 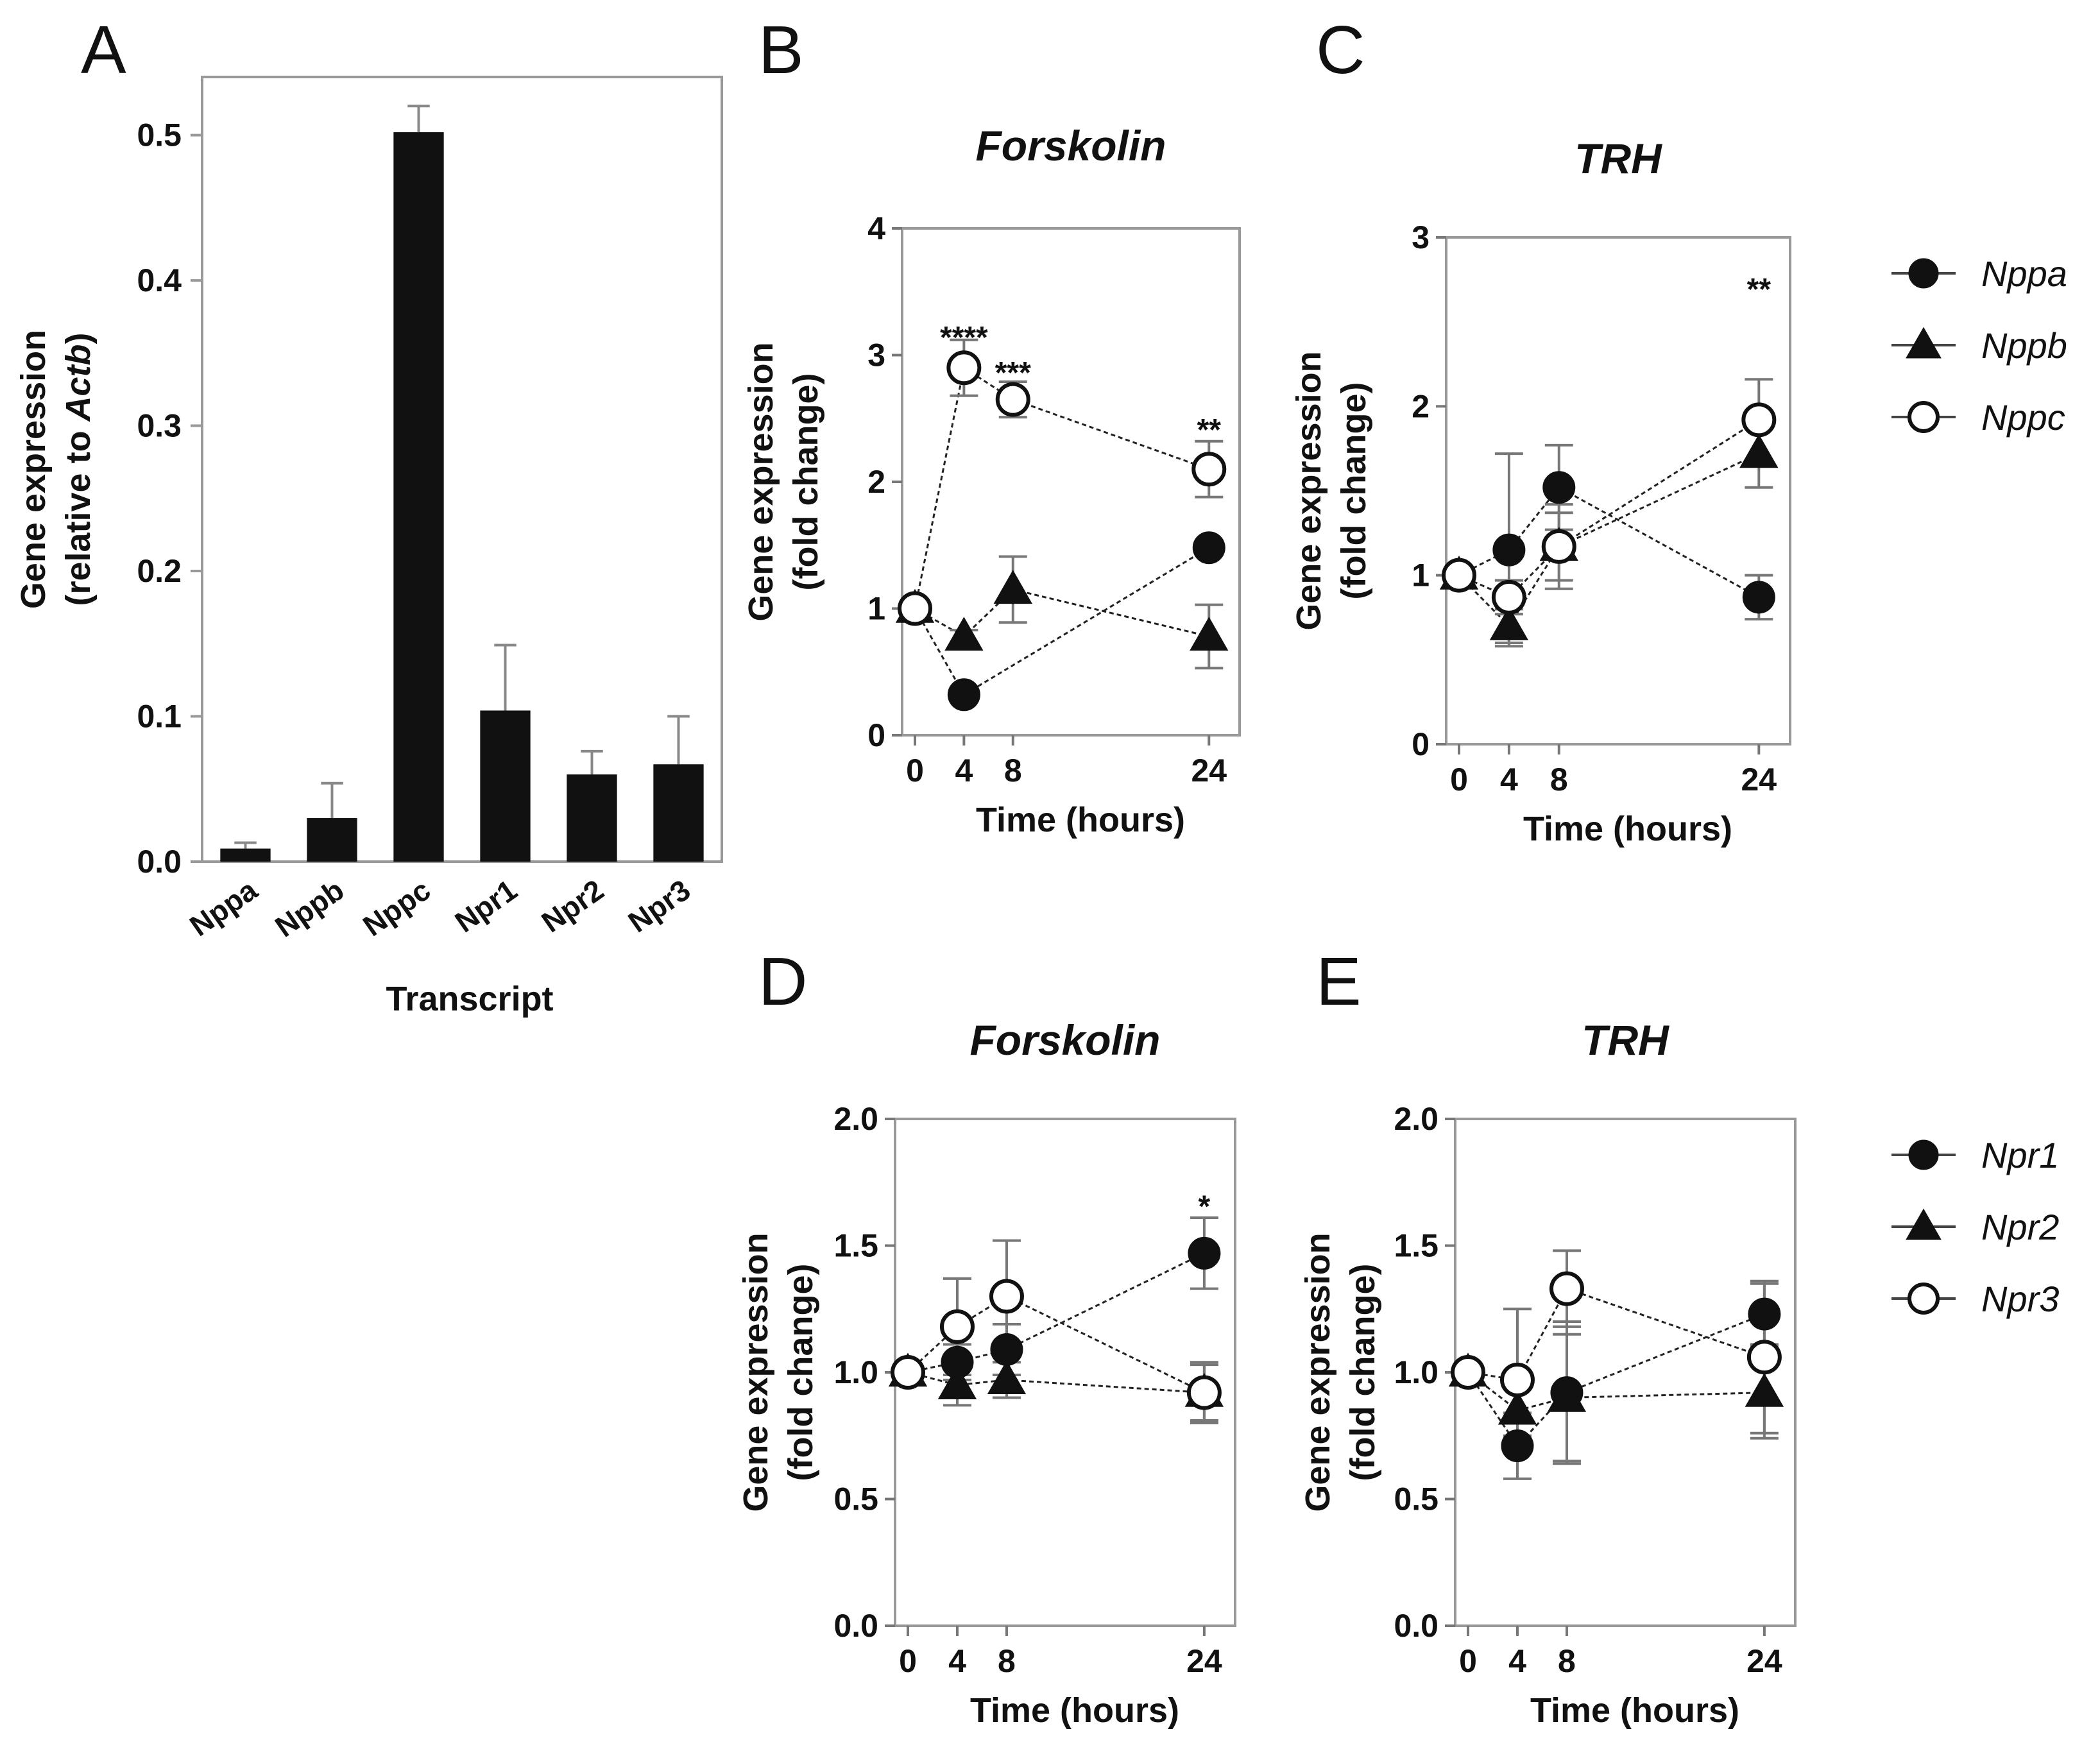 I want to click on y-axis-label-part: ), so click(x=78, y=338).